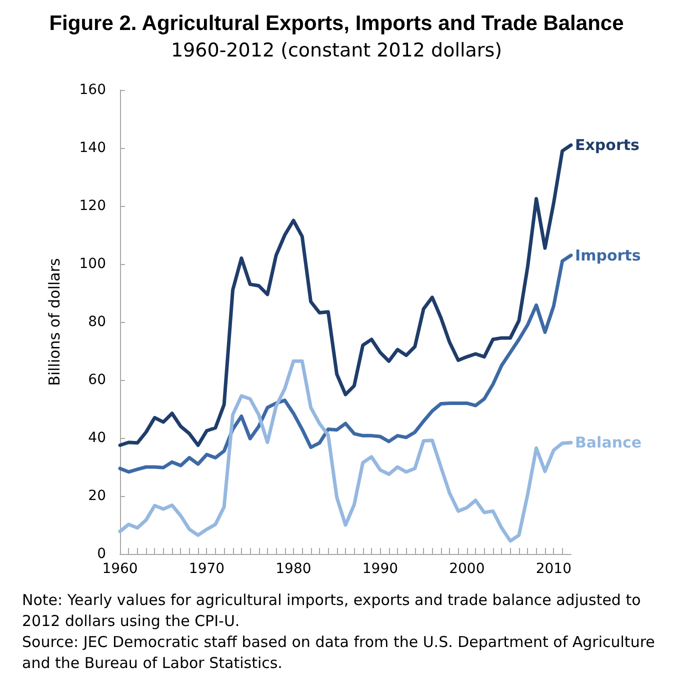 The image size is (673, 693). Describe the element at coordinates (206, 569) in the screenshot. I see `x-tick-label: 1970` at that location.